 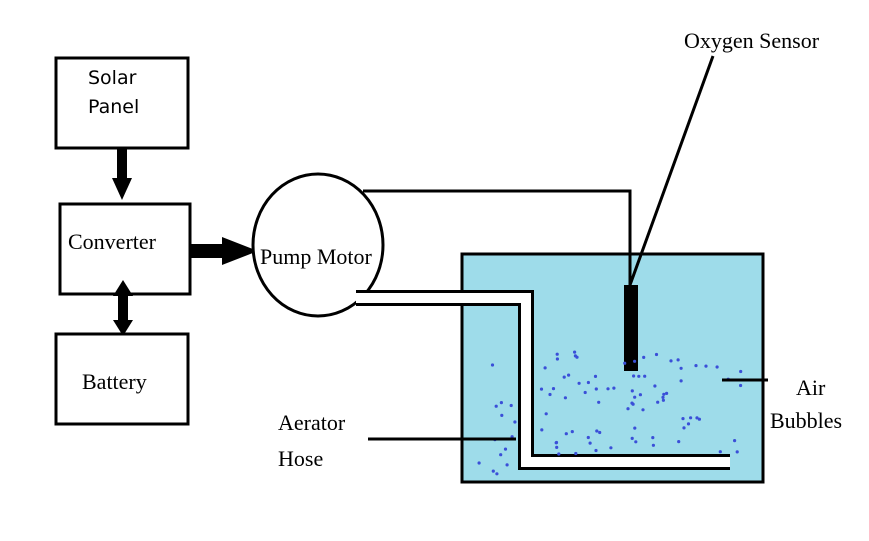 I want to click on converter-to-pump-arrow, so click(x=224, y=251).